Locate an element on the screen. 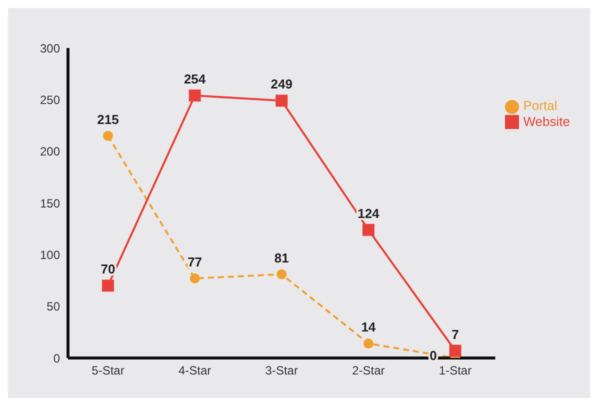 Image resolution: width=598 pixels, height=406 pixels. y-tick-label: 50 is located at coordinates (53, 307).